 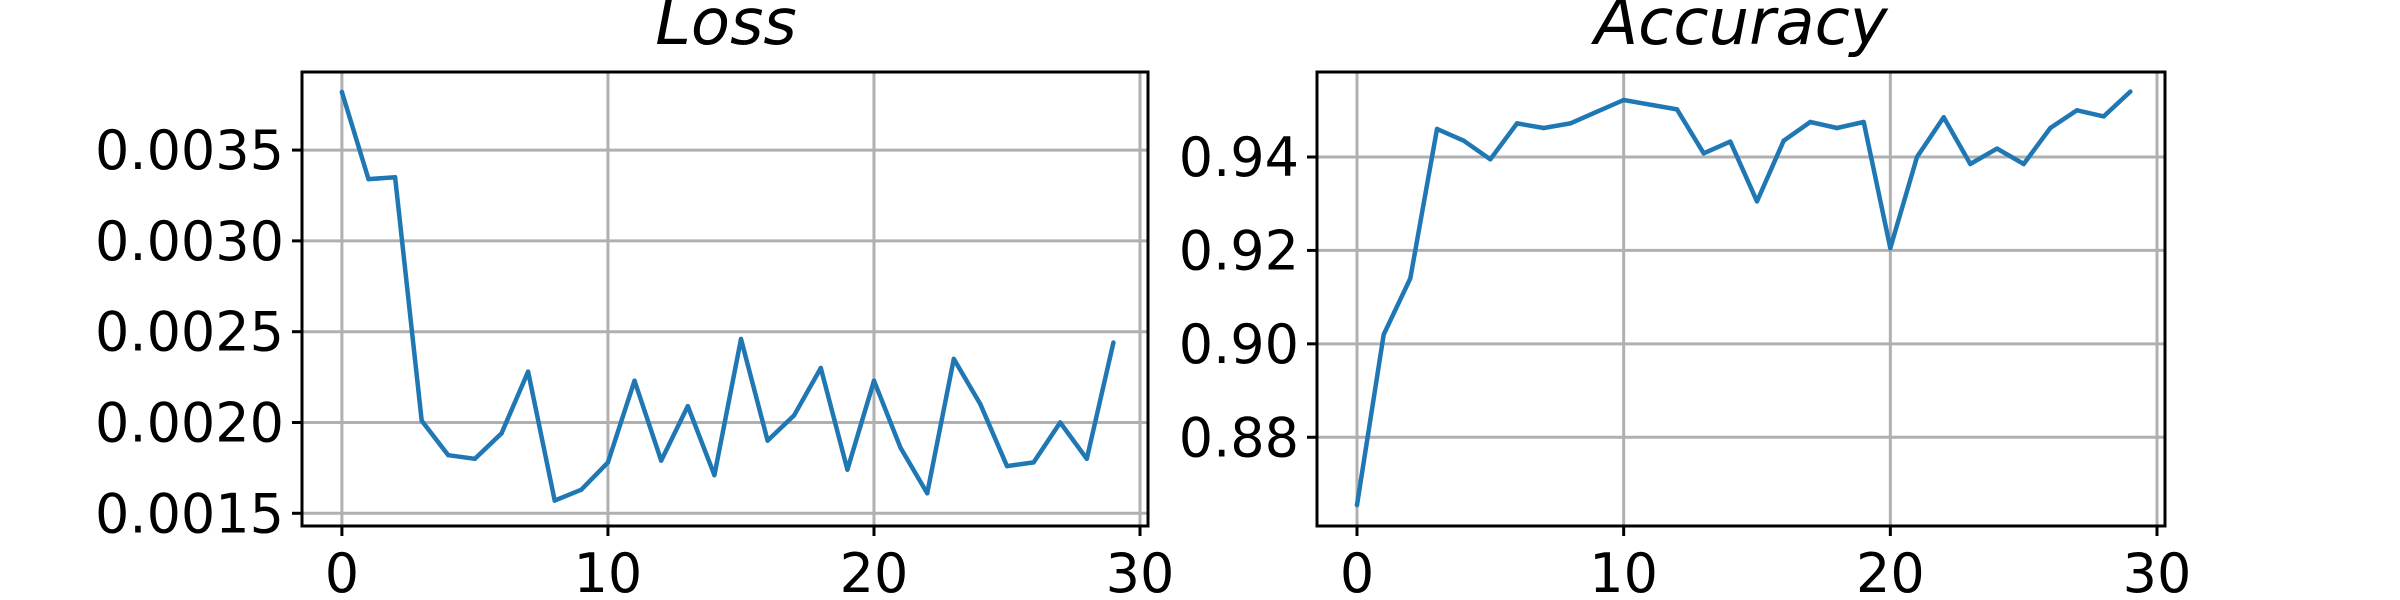 What do you see at coordinates (1239, 157) in the screenshot?
I see `accuracy-y-tick-label: 0.94` at bounding box center [1239, 157].